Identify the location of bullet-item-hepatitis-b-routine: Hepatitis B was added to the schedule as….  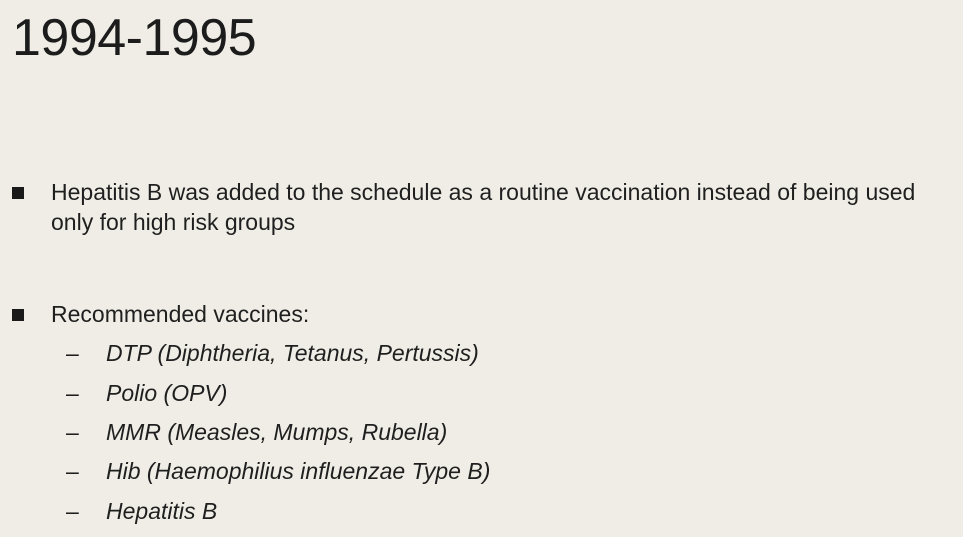
(482, 208).